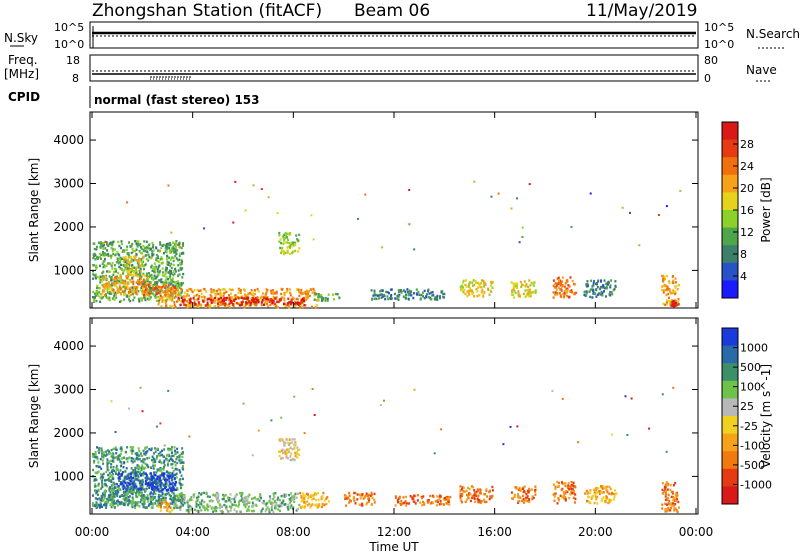 This screenshot has width=800, height=554. What do you see at coordinates (754, 348) in the screenshot?
I see `colorbar-tick-label: 1000` at bounding box center [754, 348].